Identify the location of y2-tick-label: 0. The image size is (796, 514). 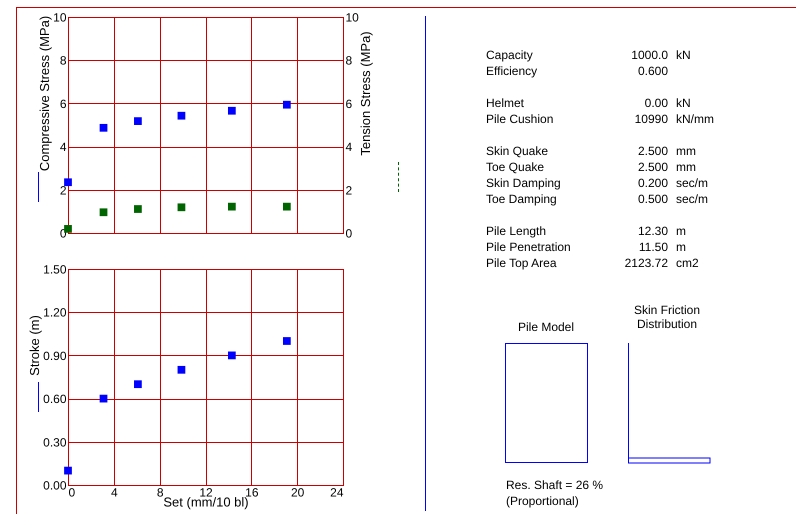
(349, 233).